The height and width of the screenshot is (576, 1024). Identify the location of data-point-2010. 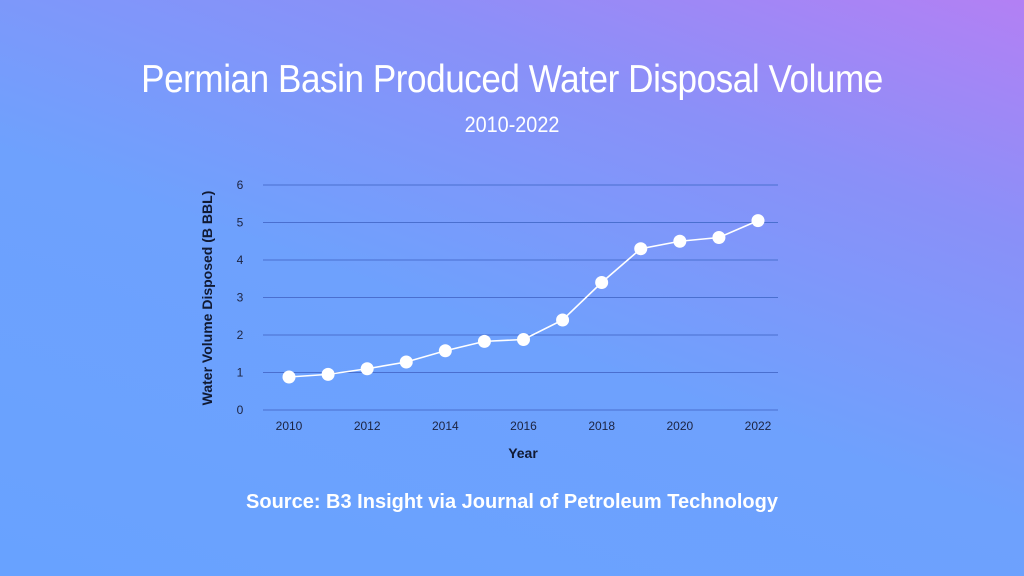
(289, 377).